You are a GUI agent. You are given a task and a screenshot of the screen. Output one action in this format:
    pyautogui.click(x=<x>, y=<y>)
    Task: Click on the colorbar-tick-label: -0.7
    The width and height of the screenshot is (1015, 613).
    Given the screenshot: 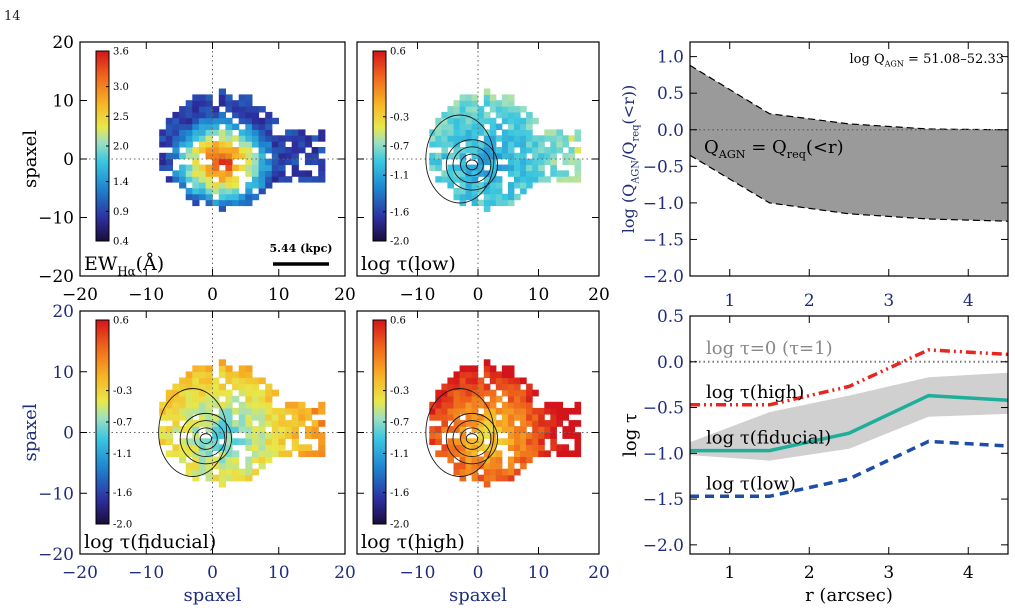 What is the action you would take?
    pyautogui.click(x=399, y=147)
    